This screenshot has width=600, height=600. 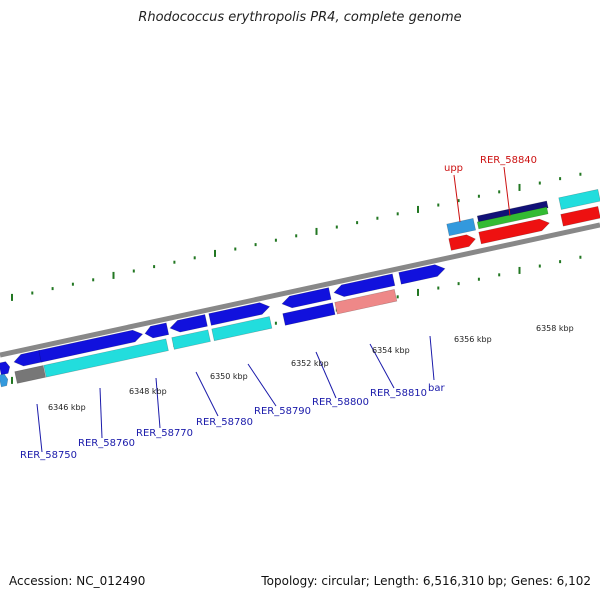 What do you see at coordinates (391, 350) in the screenshot?
I see `scale-label-6354: 6354 kbp` at bounding box center [391, 350].